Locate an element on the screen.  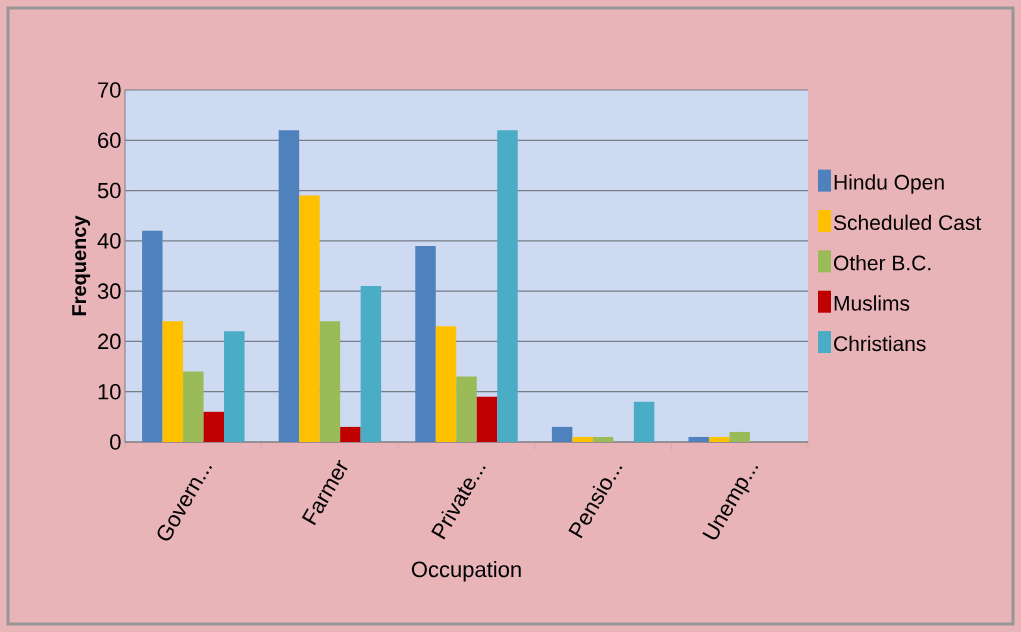
legend-label: Scheduled Cast is located at coordinates (907, 222).